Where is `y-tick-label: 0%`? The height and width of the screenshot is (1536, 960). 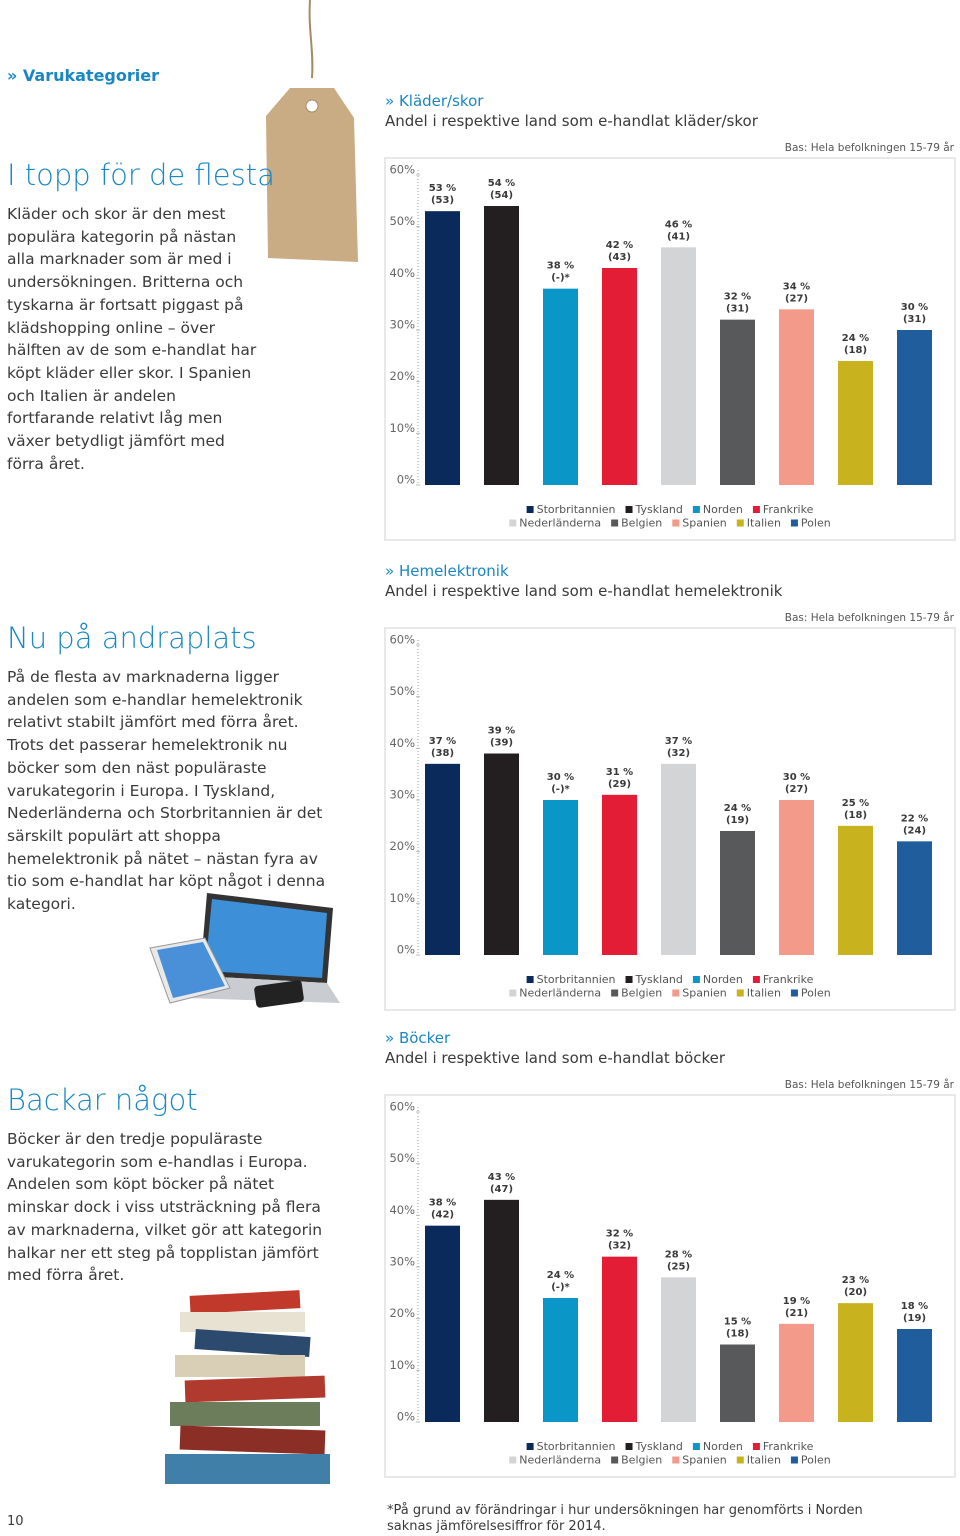 y-tick-label: 0% is located at coordinates (406, 480).